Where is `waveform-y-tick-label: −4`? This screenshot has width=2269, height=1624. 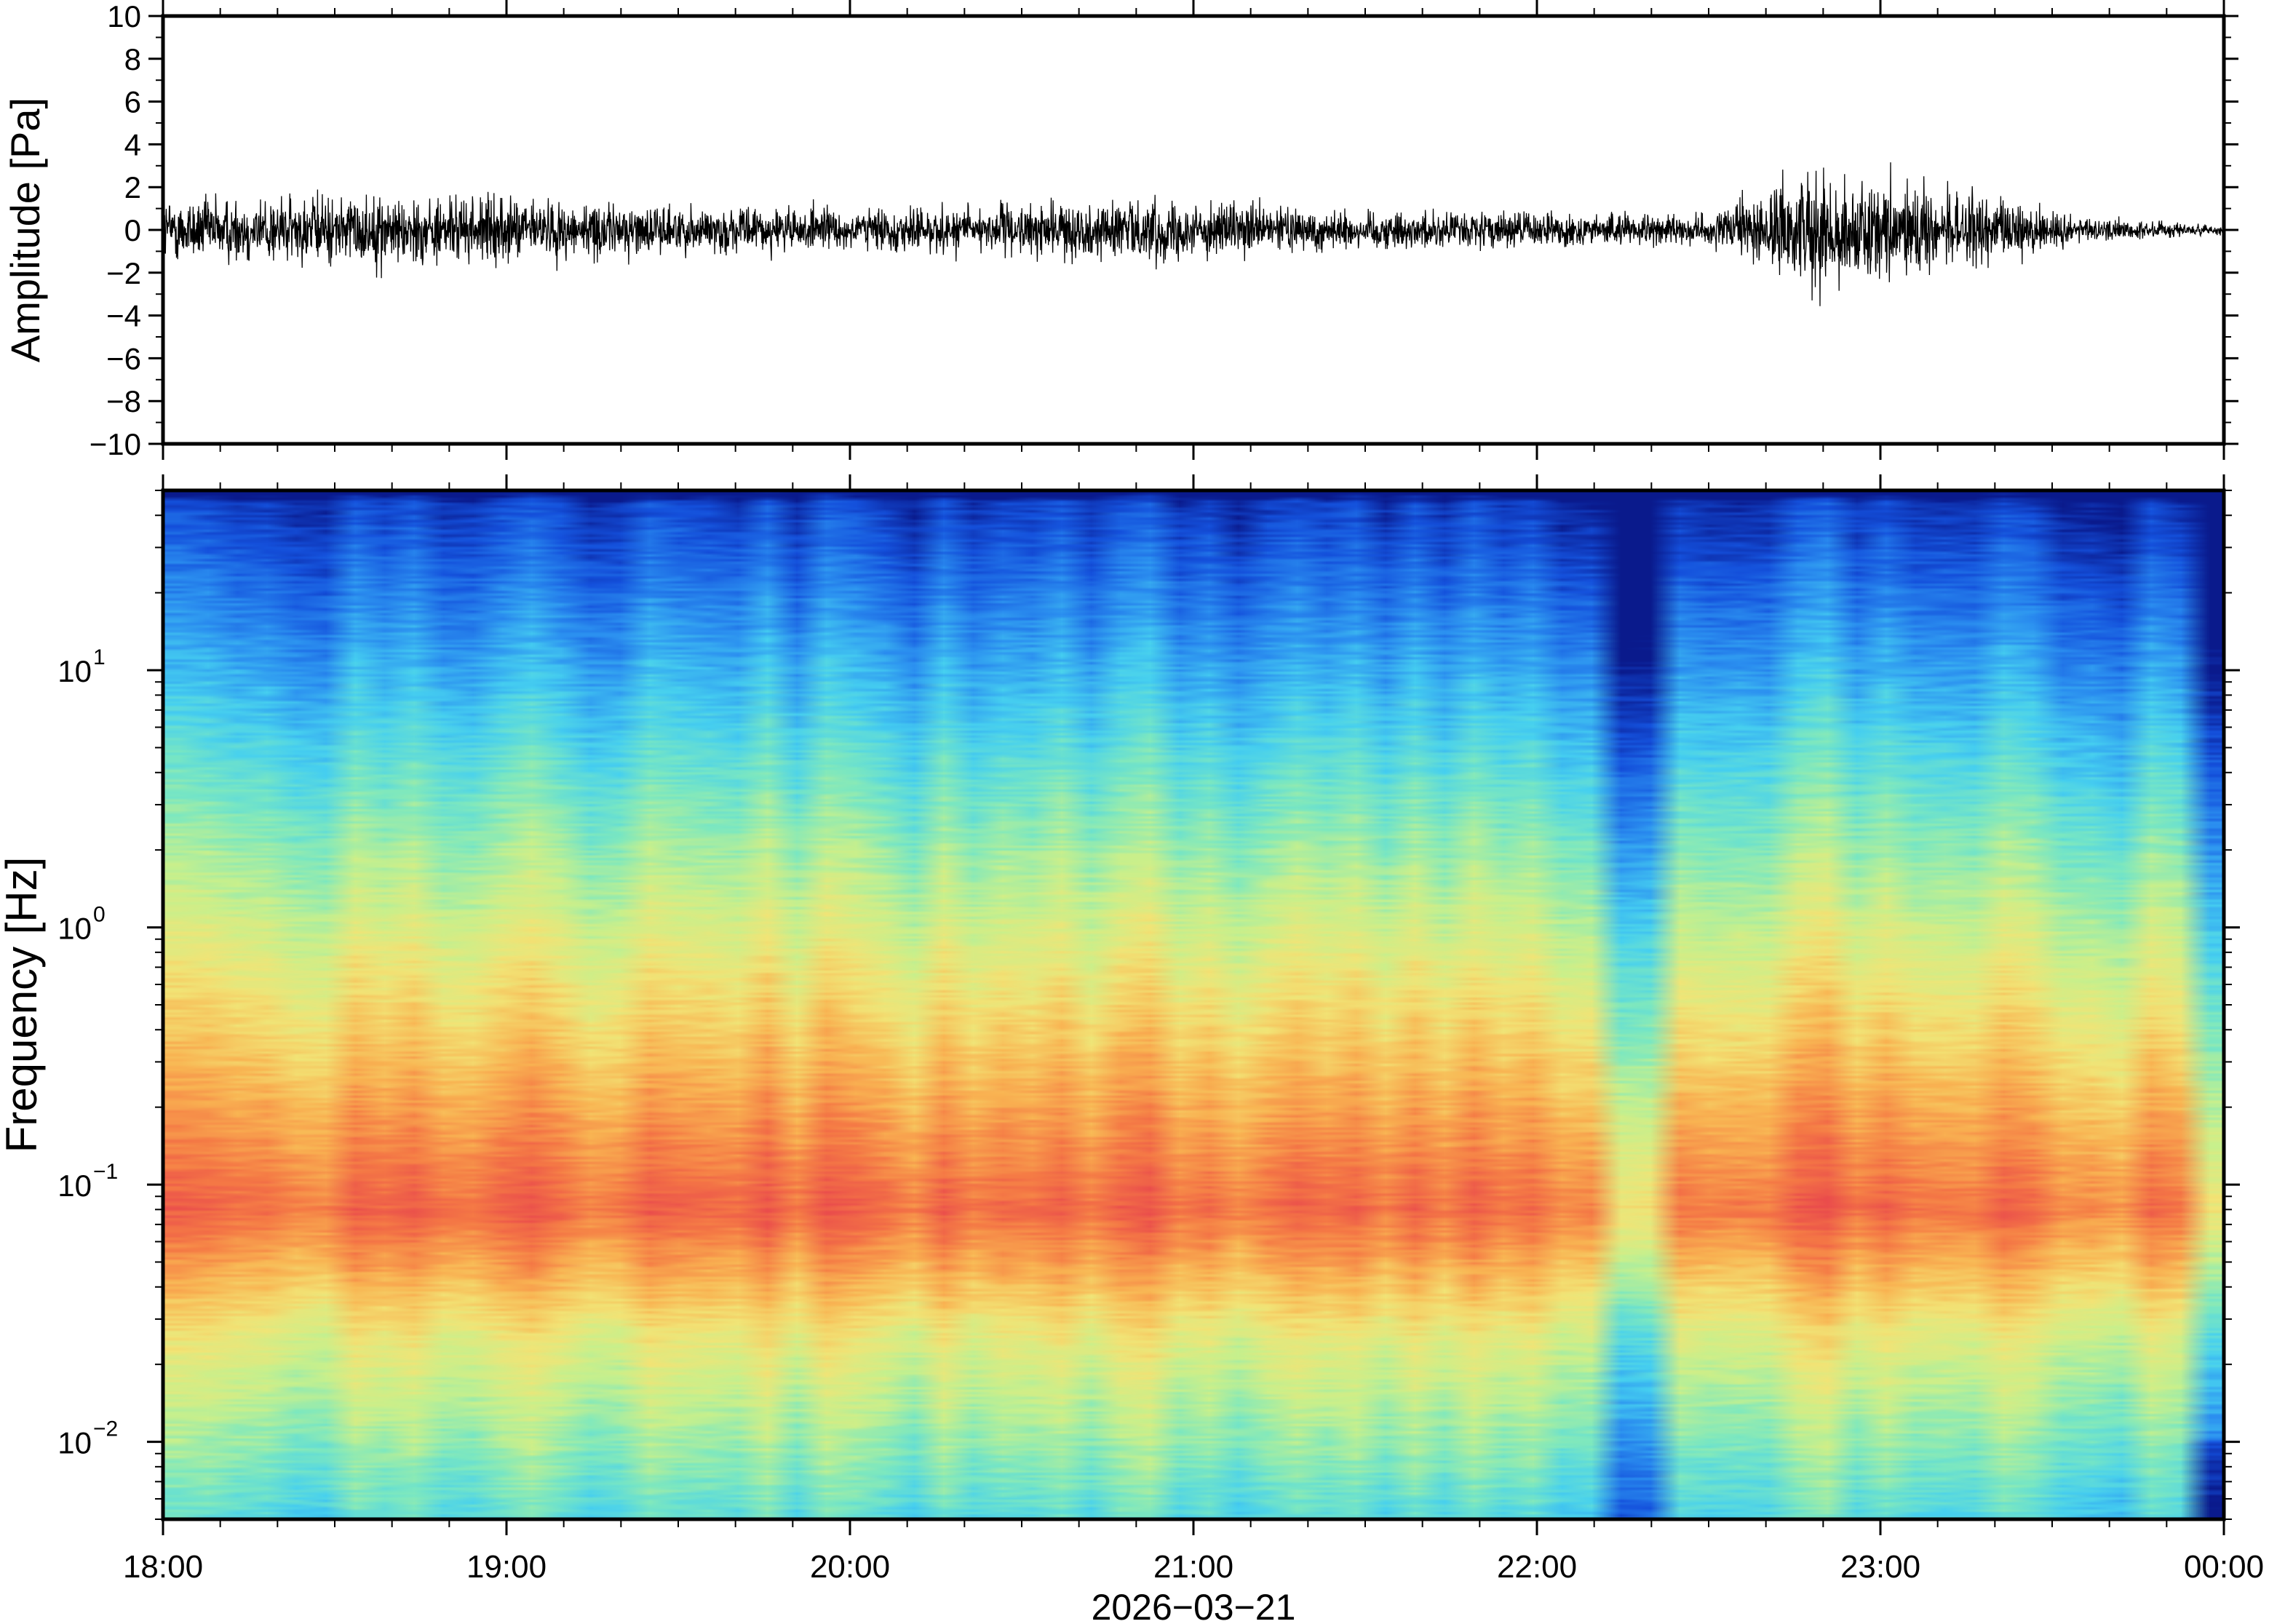 waveform-y-tick-label: −4 is located at coordinates (123, 316).